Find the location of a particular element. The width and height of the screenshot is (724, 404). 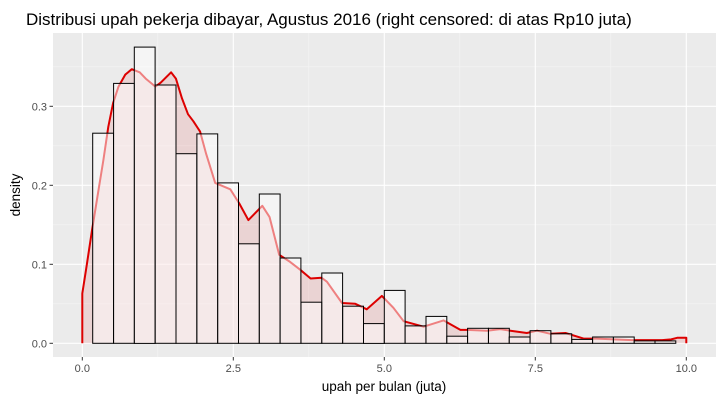

x-axis-title: upah per bulan (juta) is located at coordinates (384, 386).